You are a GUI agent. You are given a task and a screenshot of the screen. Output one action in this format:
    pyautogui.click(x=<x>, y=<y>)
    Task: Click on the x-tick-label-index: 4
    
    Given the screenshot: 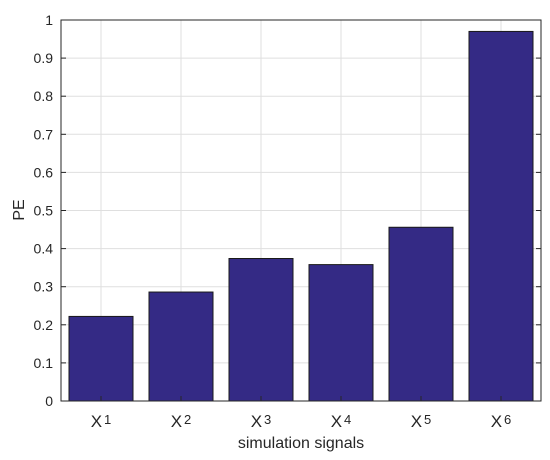 What is the action you would take?
    pyautogui.click(x=347, y=419)
    